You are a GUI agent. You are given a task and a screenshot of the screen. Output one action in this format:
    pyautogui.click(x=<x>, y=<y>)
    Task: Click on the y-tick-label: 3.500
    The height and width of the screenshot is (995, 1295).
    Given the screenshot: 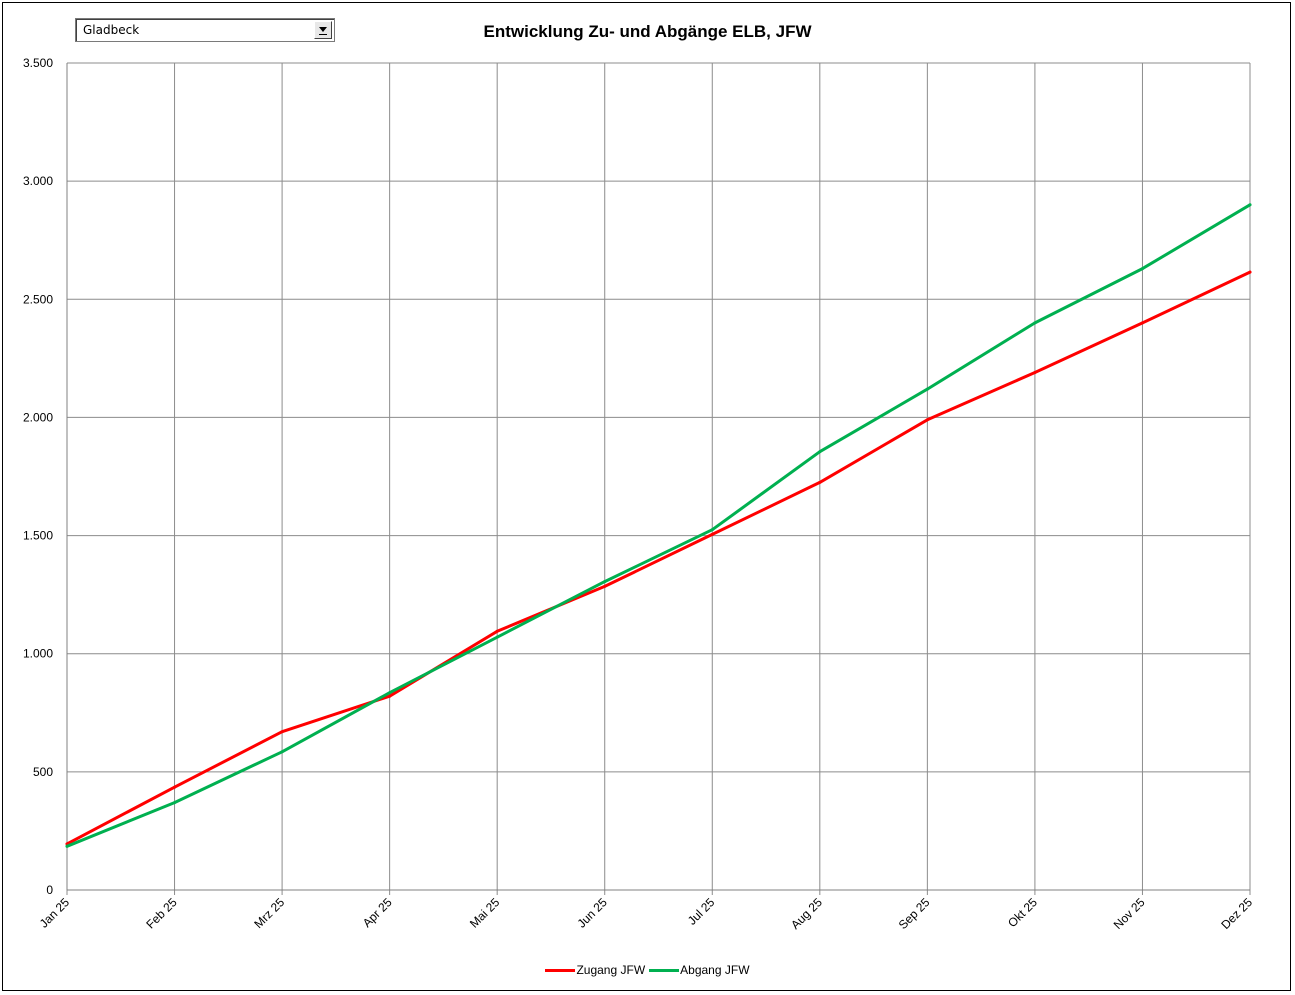 What is the action you would take?
    pyautogui.click(x=38, y=63)
    